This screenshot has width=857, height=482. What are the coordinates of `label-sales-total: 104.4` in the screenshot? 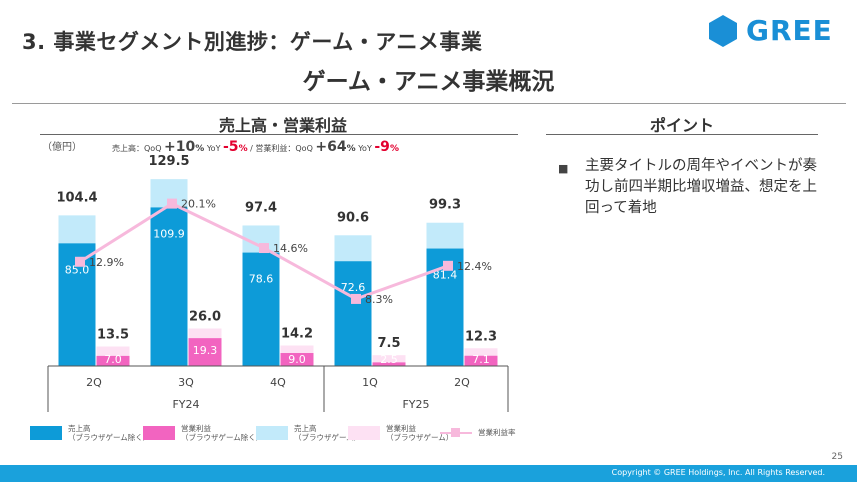 It's located at (76, 197).